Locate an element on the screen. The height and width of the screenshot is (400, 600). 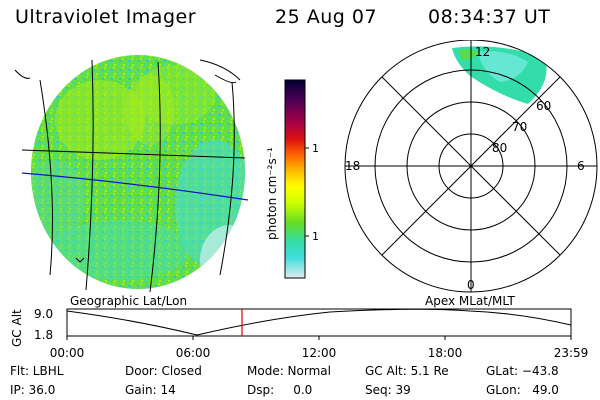
info-door: Door: Closed is located at coordinates (163, 371).